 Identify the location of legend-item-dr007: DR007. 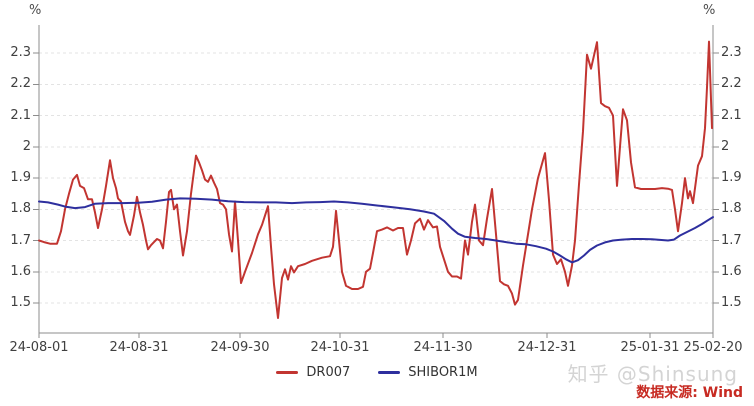
(313, 372).